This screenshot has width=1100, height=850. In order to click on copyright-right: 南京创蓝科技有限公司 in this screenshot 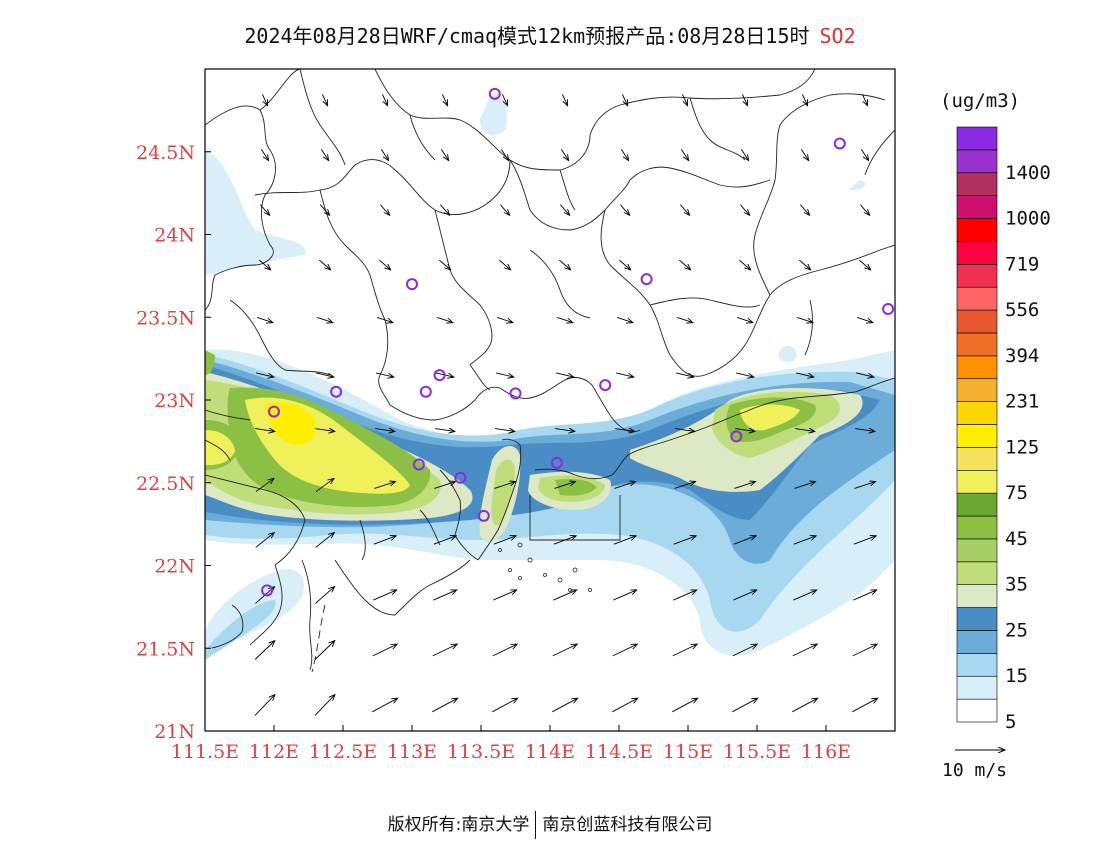, I will do `click(627, 825)`.